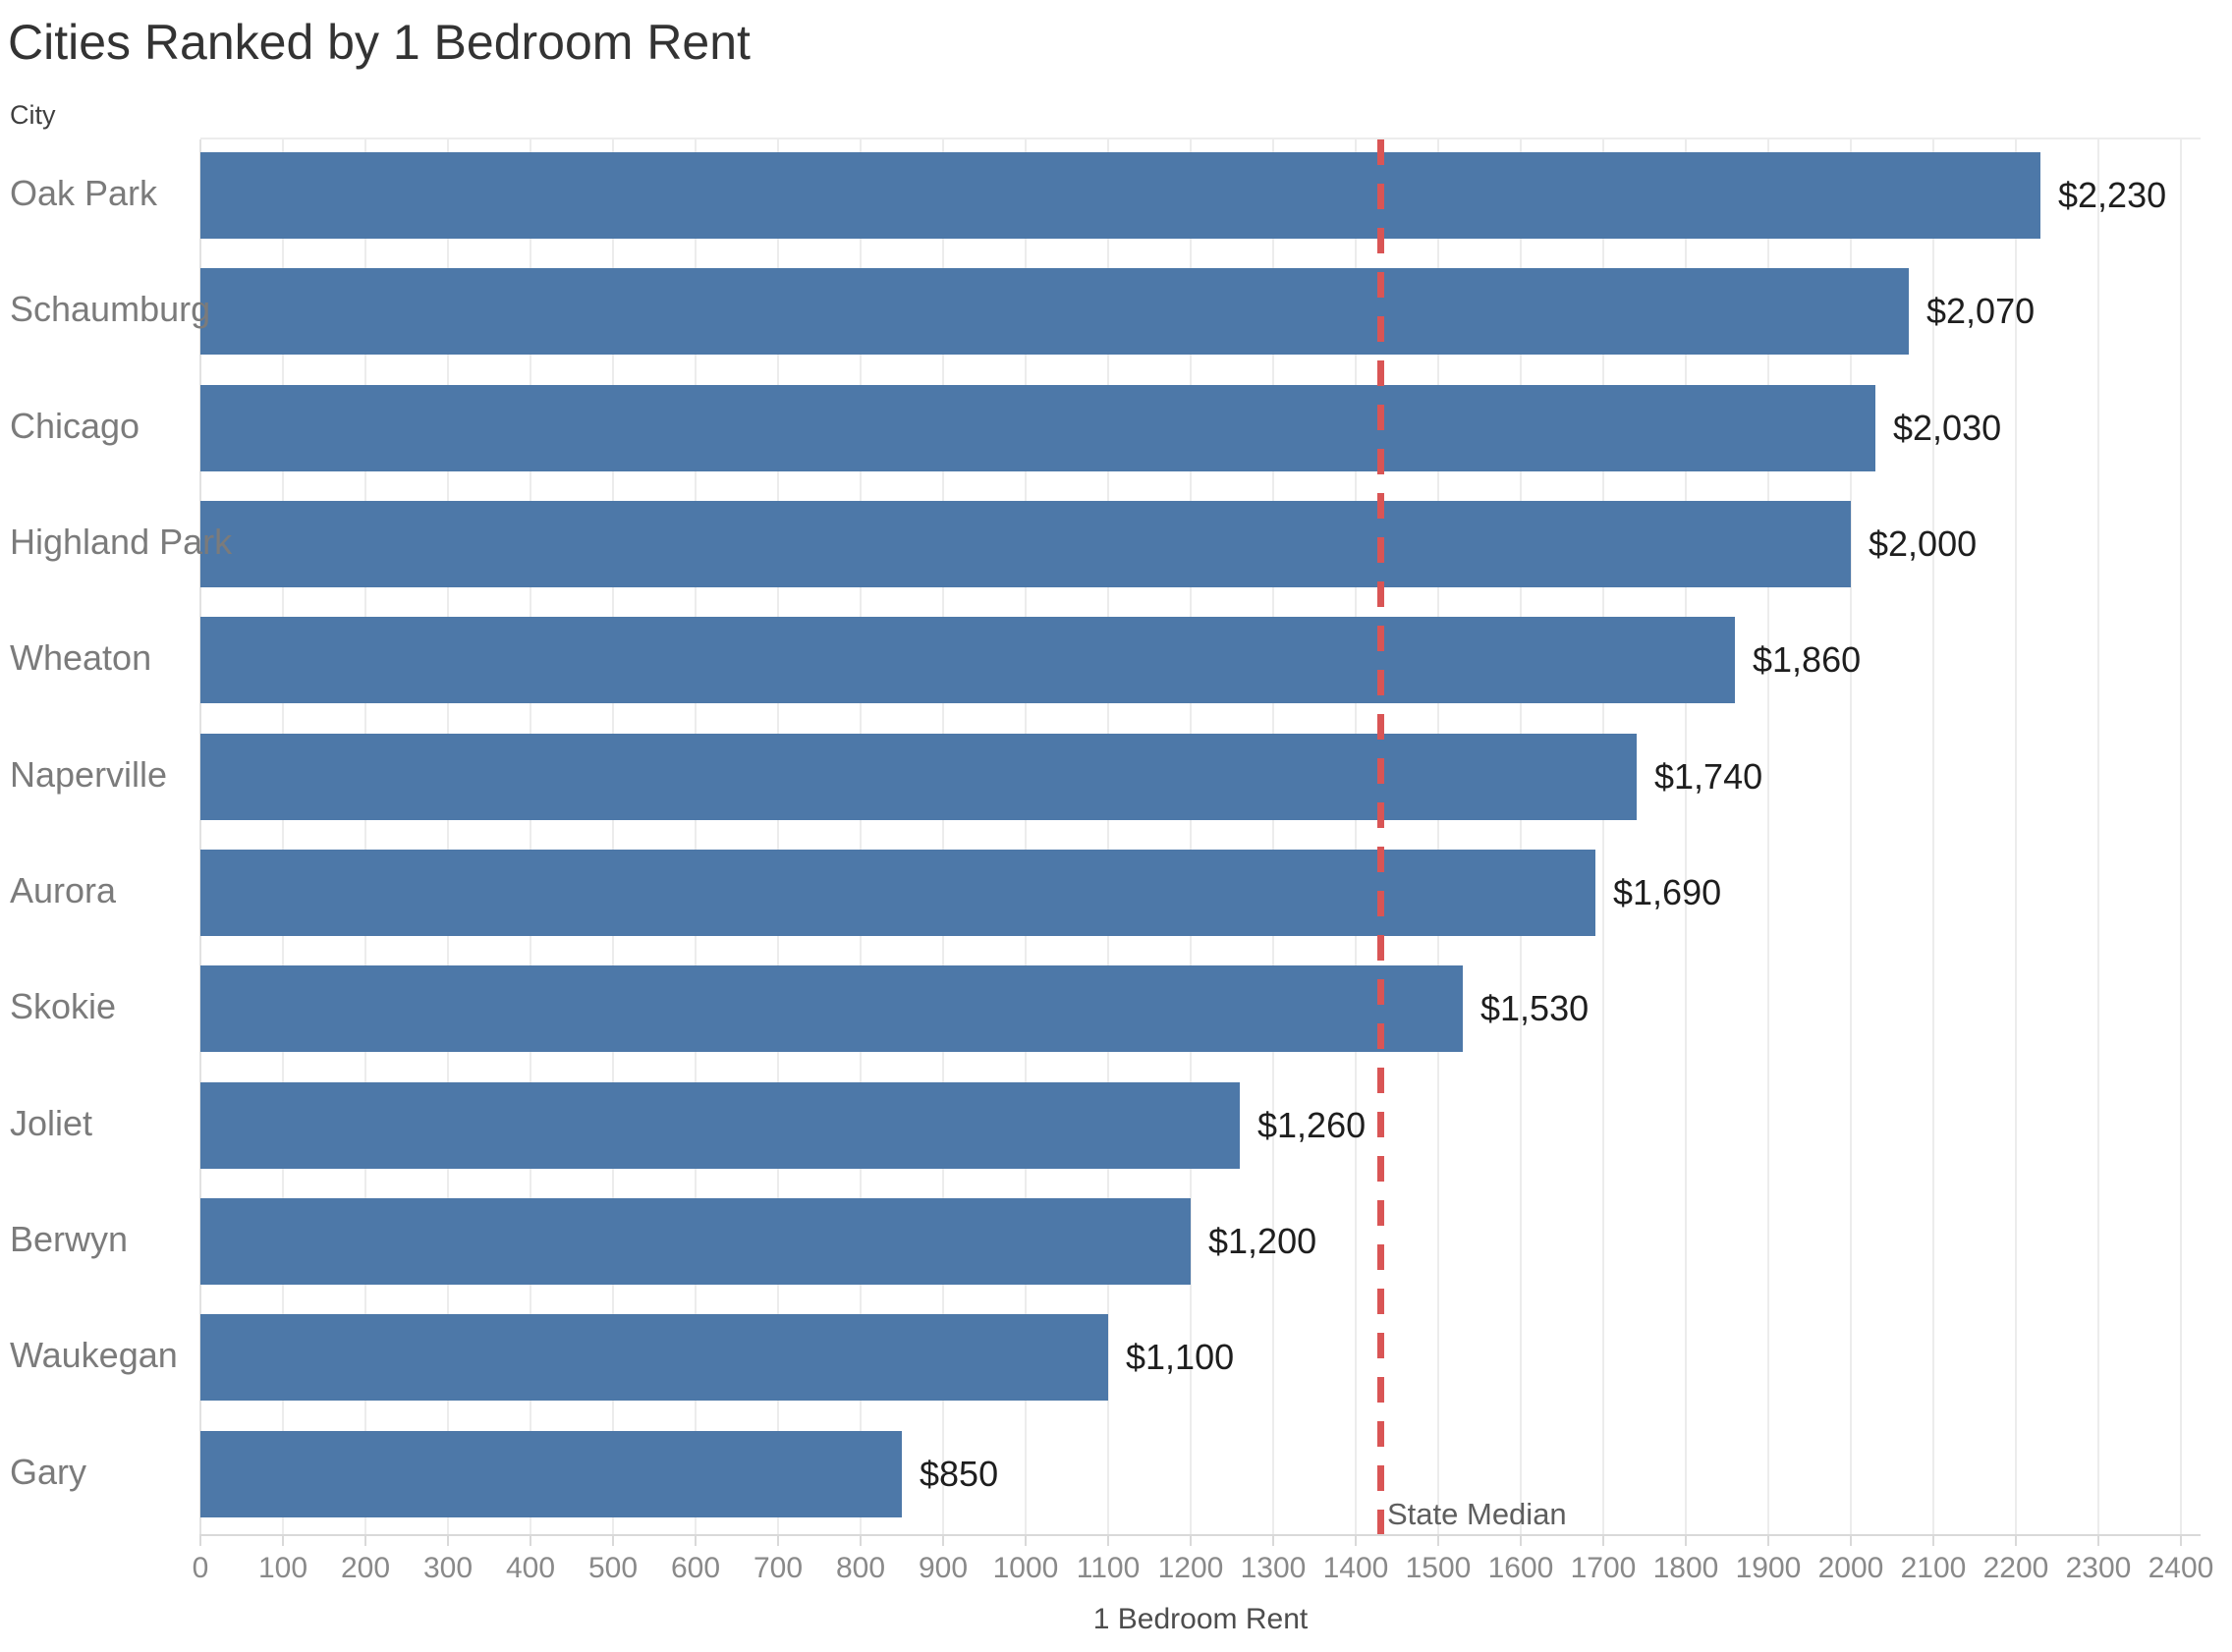 The width and height of the screenshot is (2232, 1652). Describe the element at coordinates (1438, 1568) in the screenshot. I see `x-tick-label: 1500` at that location.